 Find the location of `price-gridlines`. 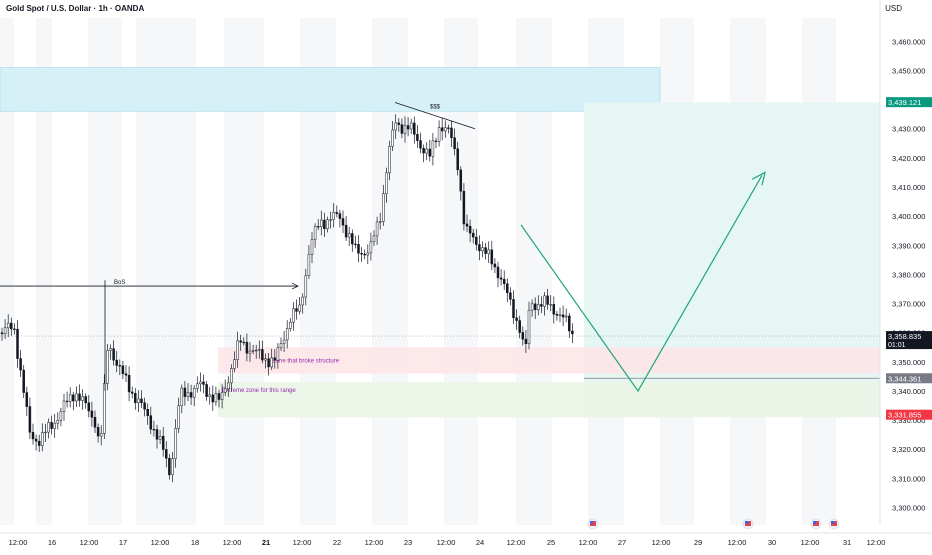

price-gridlines is located at coordinates (440, 357).